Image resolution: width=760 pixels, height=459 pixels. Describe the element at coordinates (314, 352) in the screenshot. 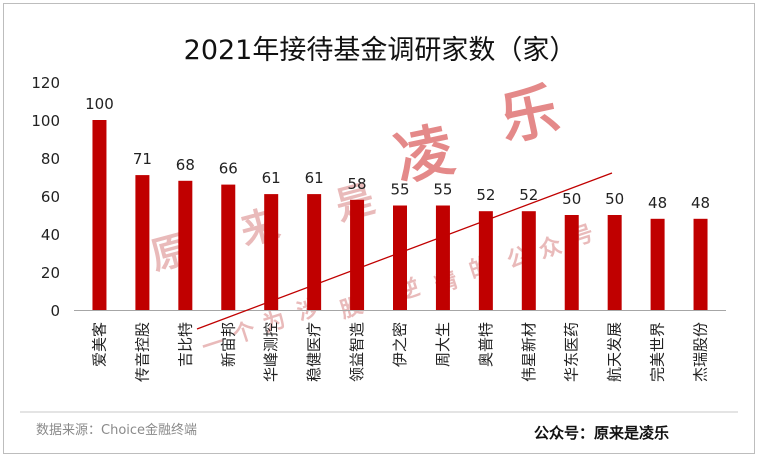

I see `x-category-label: 稳健医疗` at that location.